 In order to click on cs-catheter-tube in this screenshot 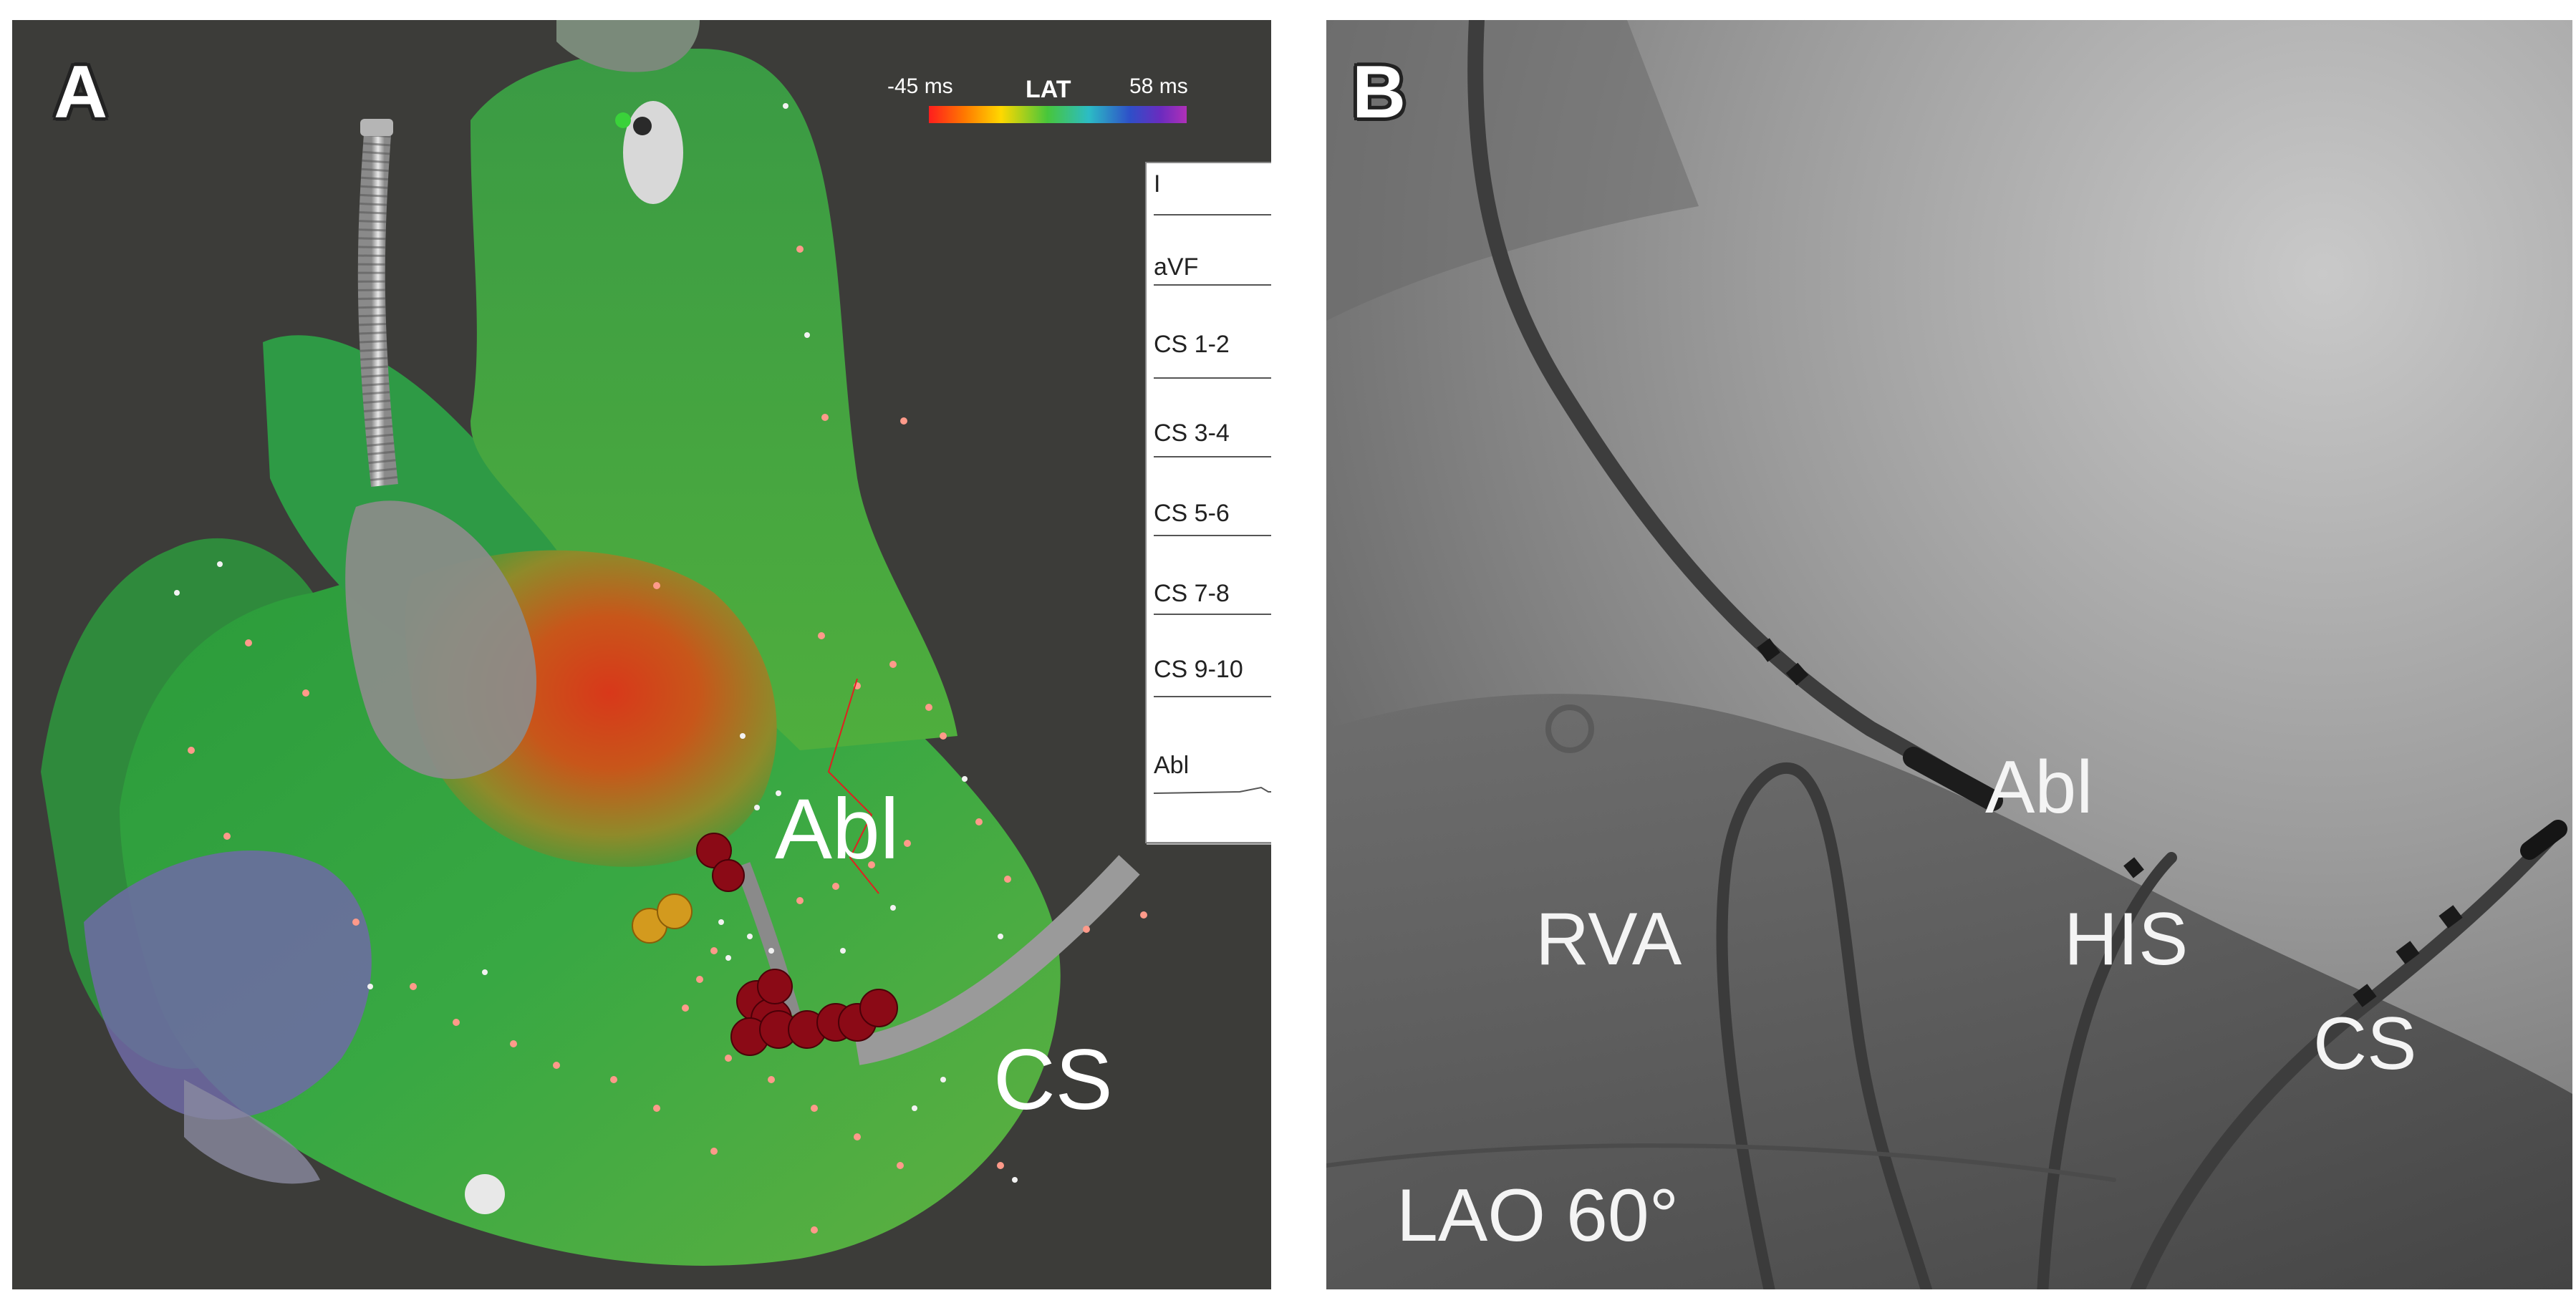, I will do `click(997, 960)`.